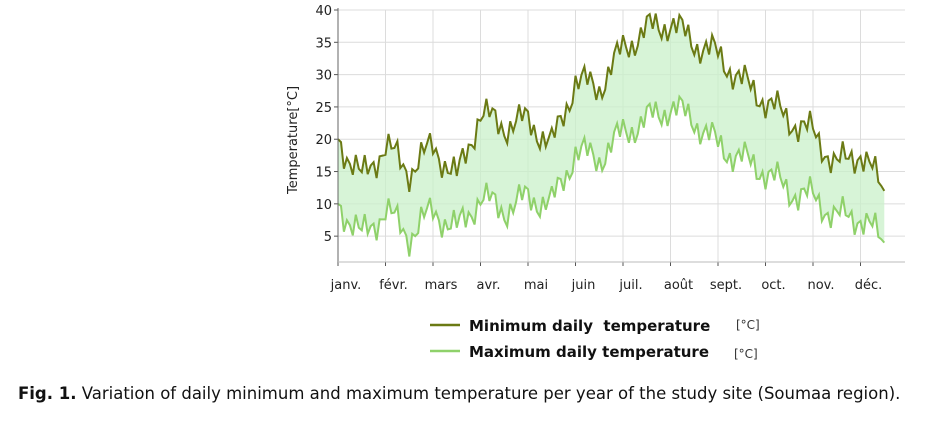  I want to click on y-axis-label: Temperature[°C], so click(293, 140).